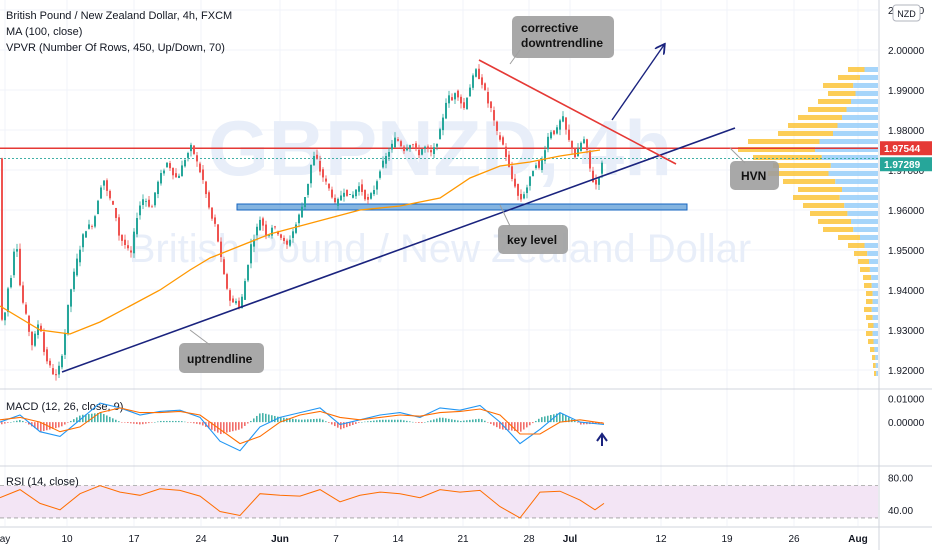 This screenshot has width=932, height=550. Describe the element at coordinates (42, 482) in the screenshot. I see `rsi-legend: RSI (14, close)` at that location.